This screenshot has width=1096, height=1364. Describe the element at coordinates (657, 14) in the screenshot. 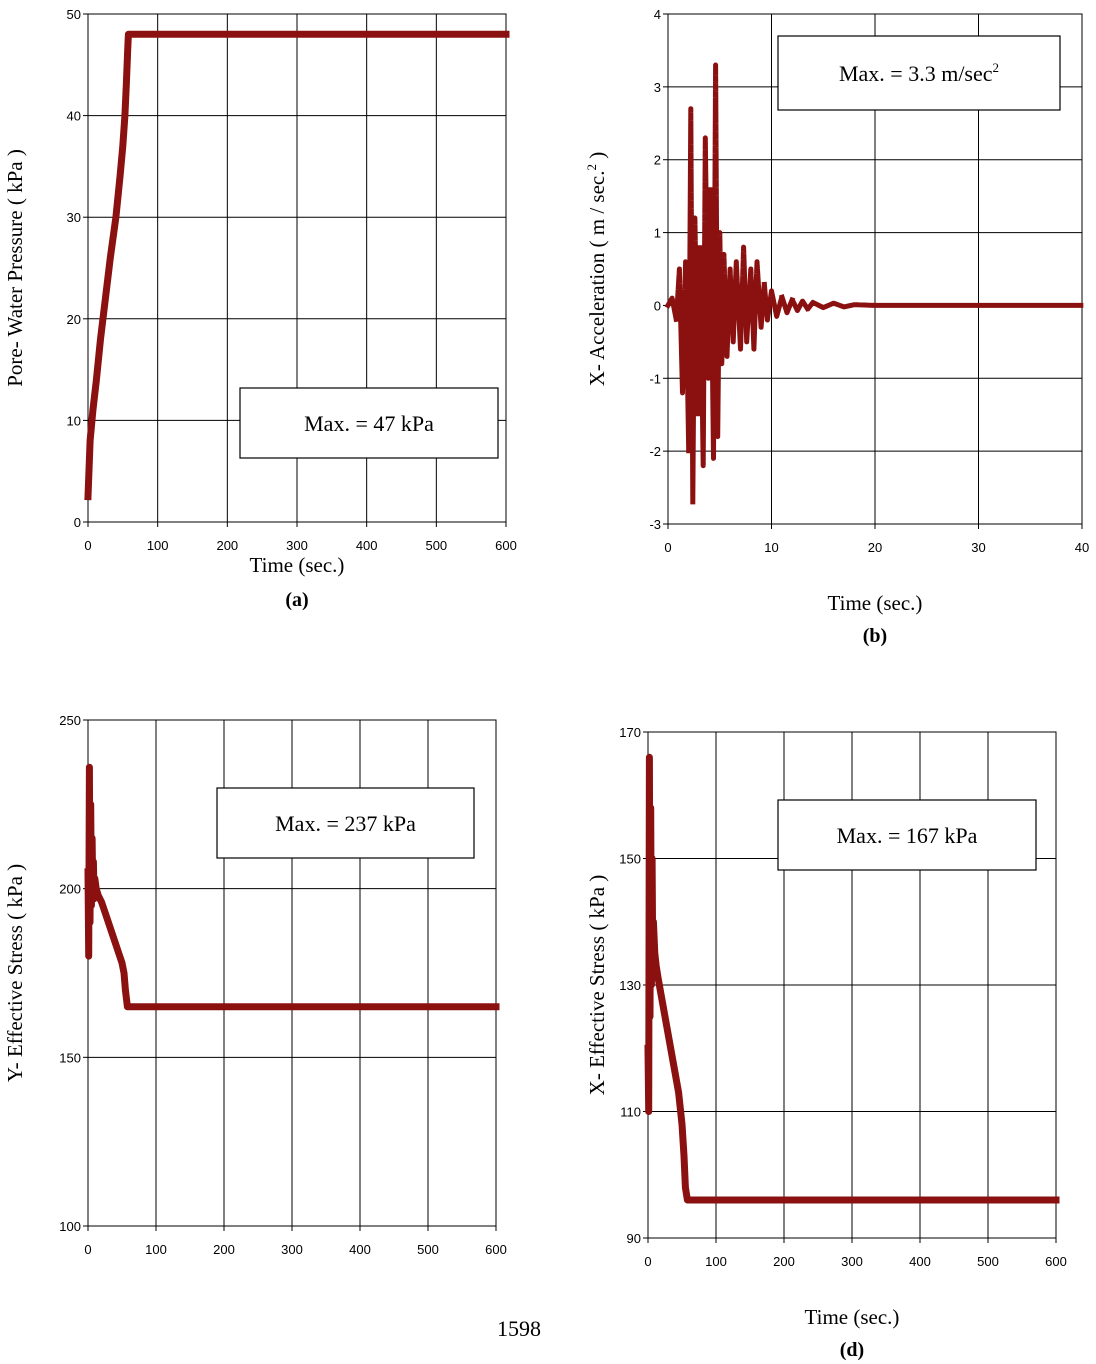

I see `y-tick-label: 4` at that location.